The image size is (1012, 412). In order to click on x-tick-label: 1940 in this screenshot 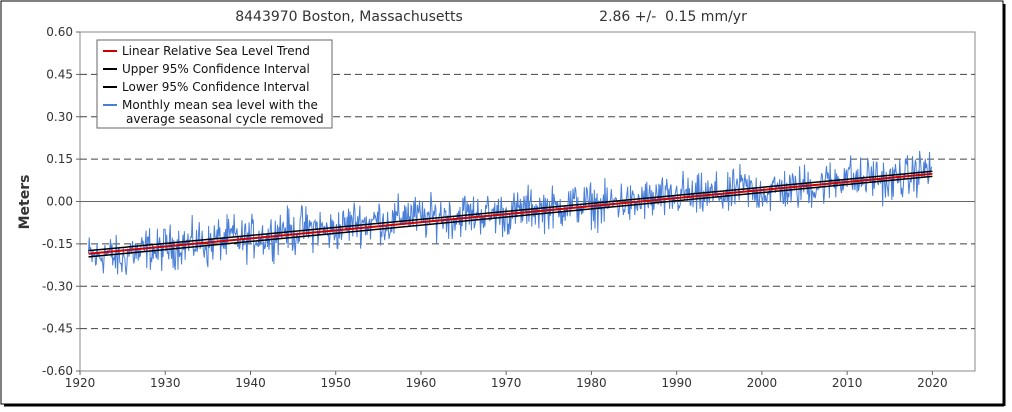, I will do `click(250, 383)`.